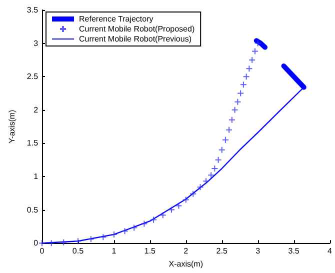 This screenshot has width=335, height=273. What do you see at coordinates (36, 43) in the screenshot?
I see `y-tick-label: 3` at bounding box center [36, 43].